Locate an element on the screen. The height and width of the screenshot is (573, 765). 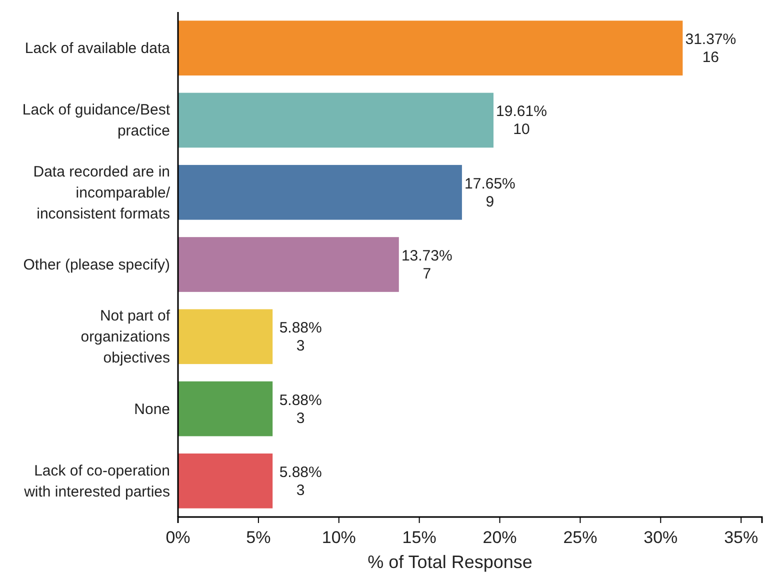
x-tick-label: 30% is located at coordinates (661, 537).